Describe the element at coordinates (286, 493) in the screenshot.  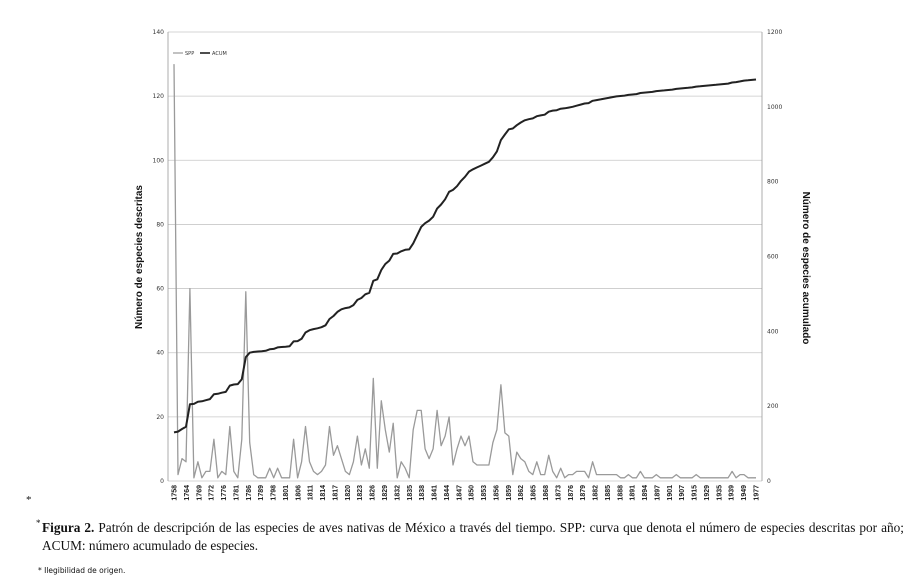
I see `x-tick-label: 1801` at that location.